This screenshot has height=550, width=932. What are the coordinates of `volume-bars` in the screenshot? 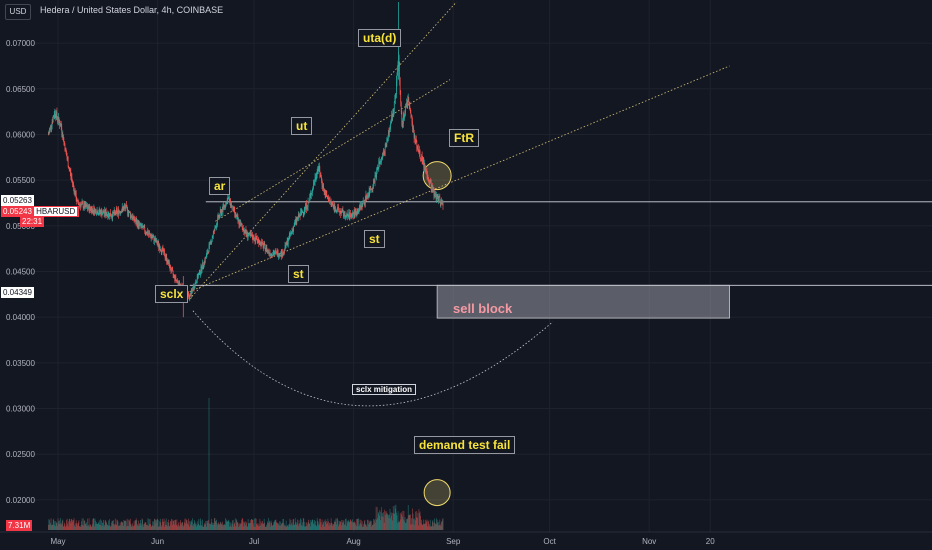 It's located at (246, 464).